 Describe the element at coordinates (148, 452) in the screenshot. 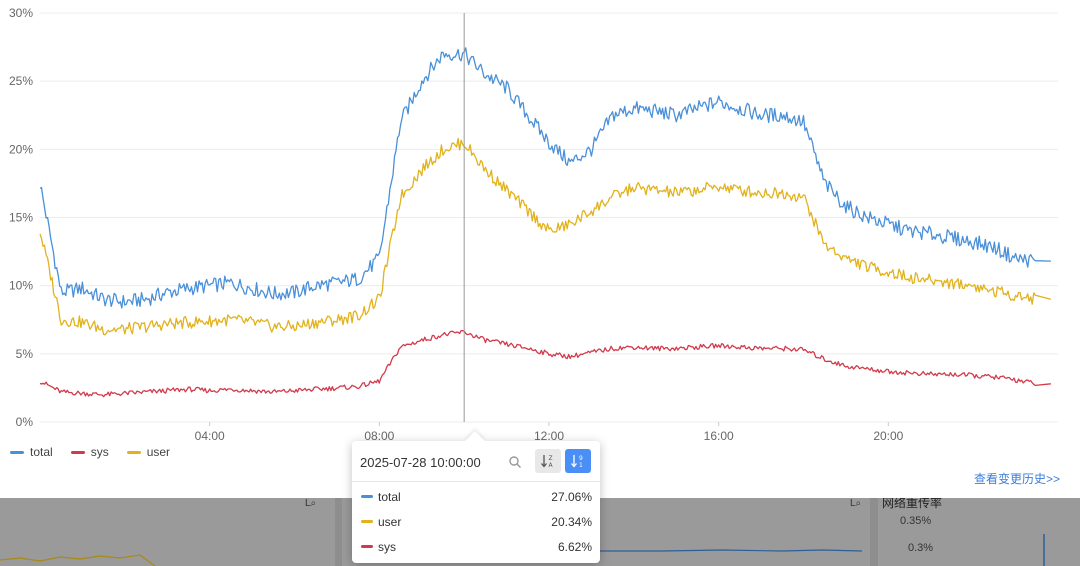

I see `legend-item-user: user` at that location.